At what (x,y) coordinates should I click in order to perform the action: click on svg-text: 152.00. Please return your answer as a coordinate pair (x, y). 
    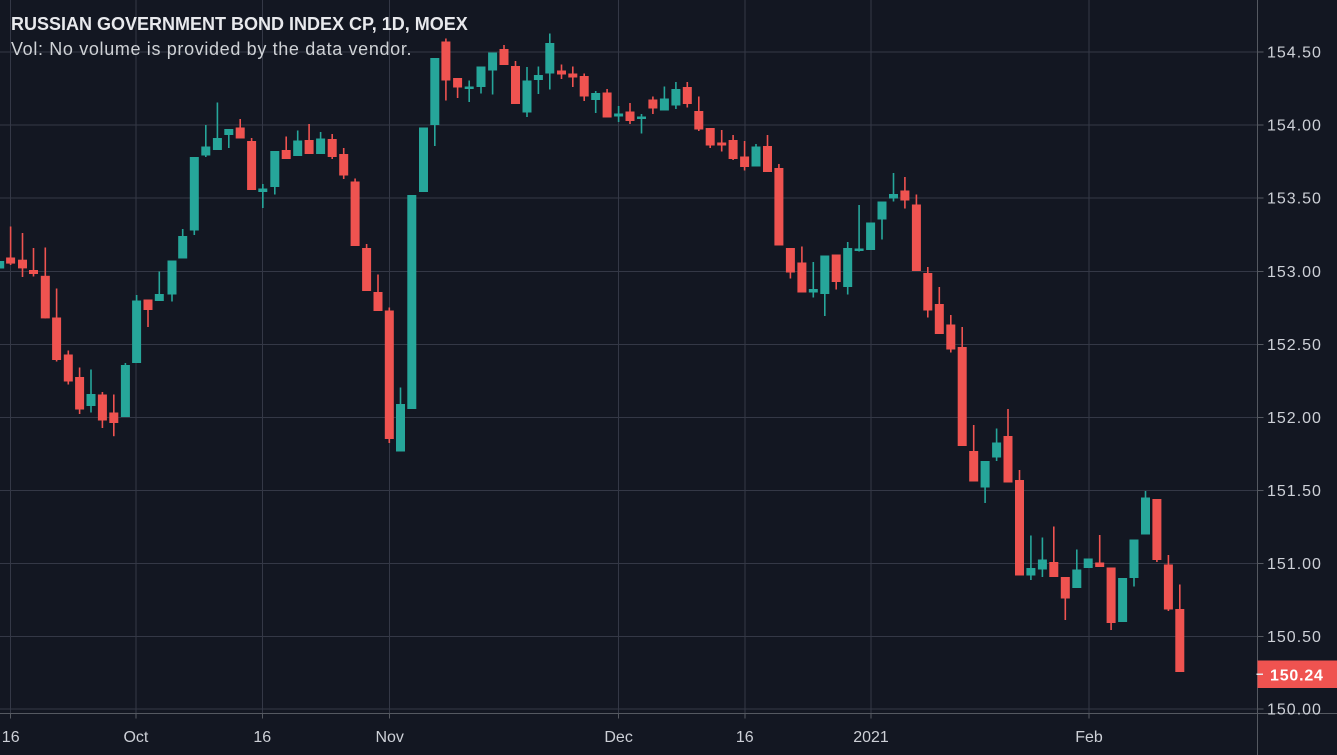
    Looking at the image, I should click on (1294, 418).